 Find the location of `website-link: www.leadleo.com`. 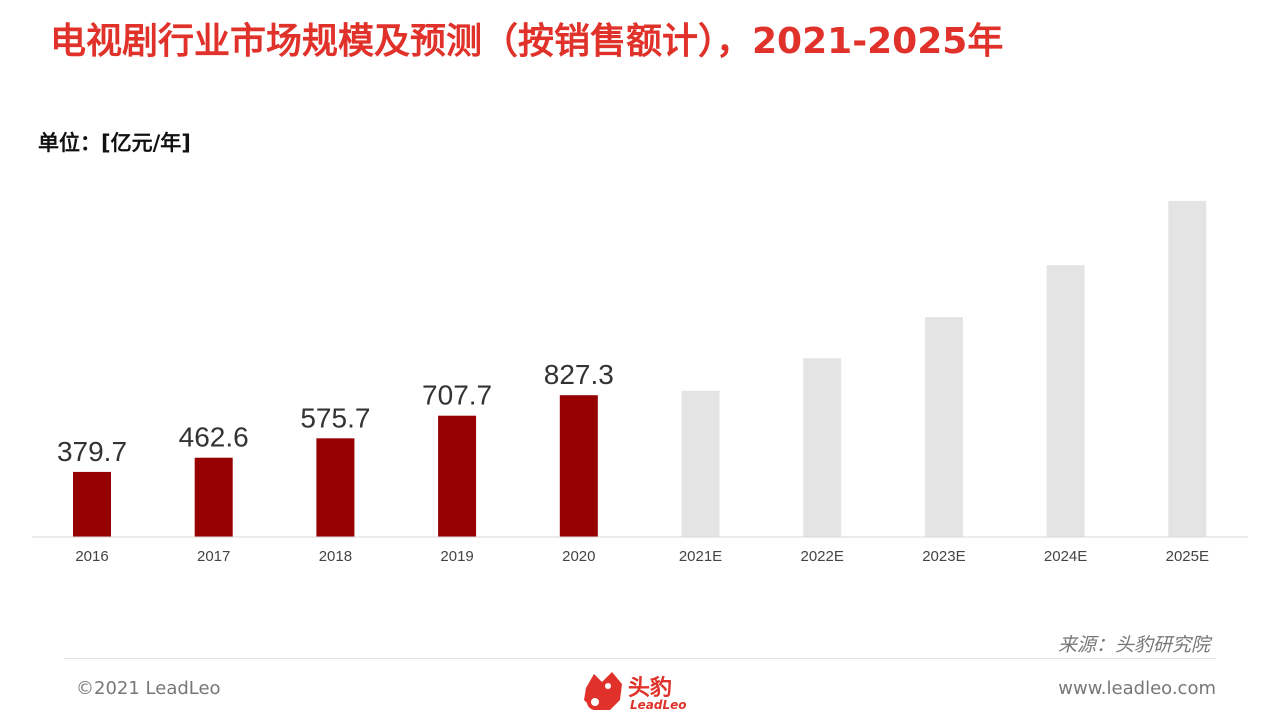

website-link: www.leadleo.com is located at coordinates (1137, 688).